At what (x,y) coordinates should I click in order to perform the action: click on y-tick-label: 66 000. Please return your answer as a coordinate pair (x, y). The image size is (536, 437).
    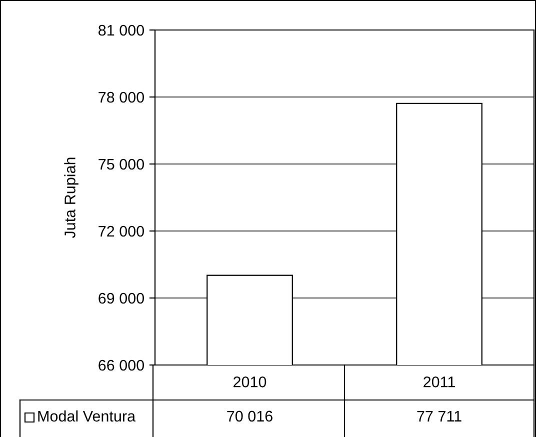
    Looking at the image, I should click on (121, 365).